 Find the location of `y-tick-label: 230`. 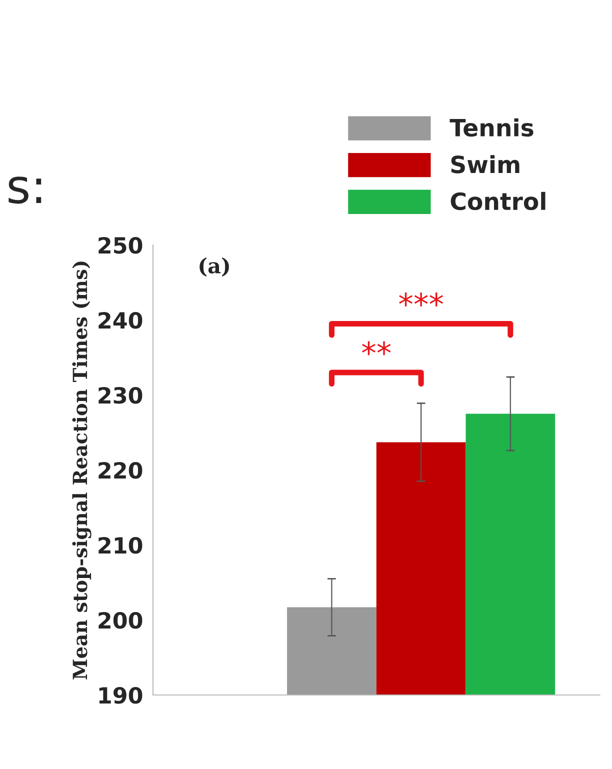

y-tick-label: 230 is located at coordinates (120, 395).